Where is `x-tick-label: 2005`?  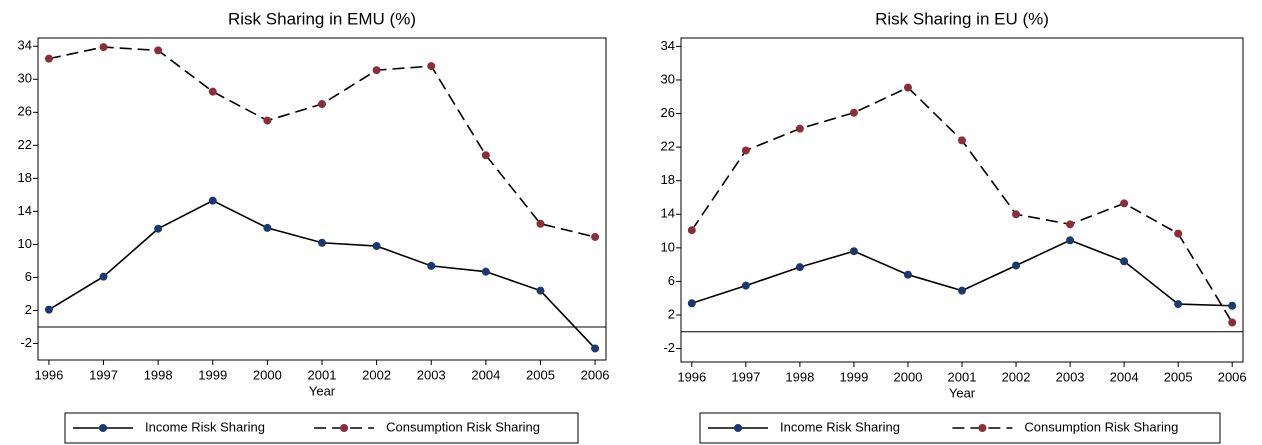
x-tick-label: 2005 is located at coordinates (1178, 376).